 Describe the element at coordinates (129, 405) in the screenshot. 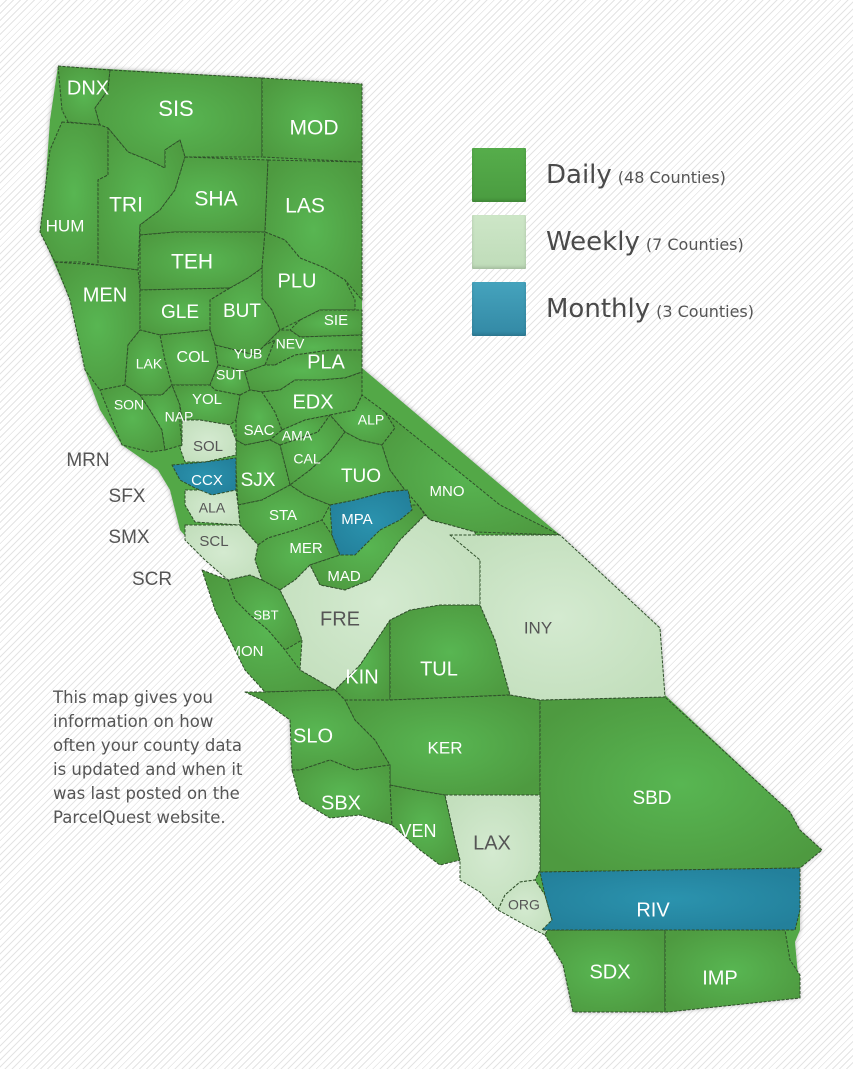

I see `label-SON: SON` at that location.